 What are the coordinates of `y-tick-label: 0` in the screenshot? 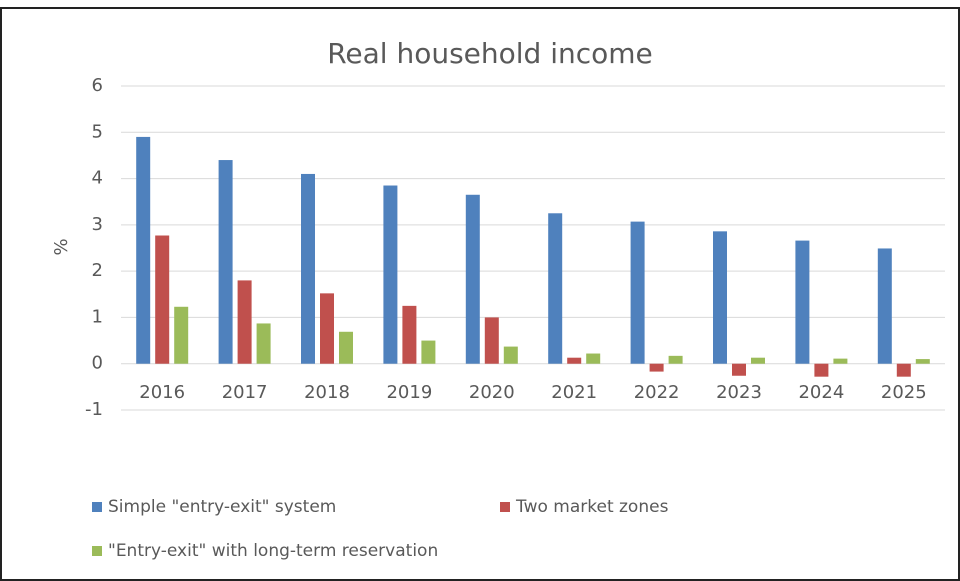 It's located at (97, 363).